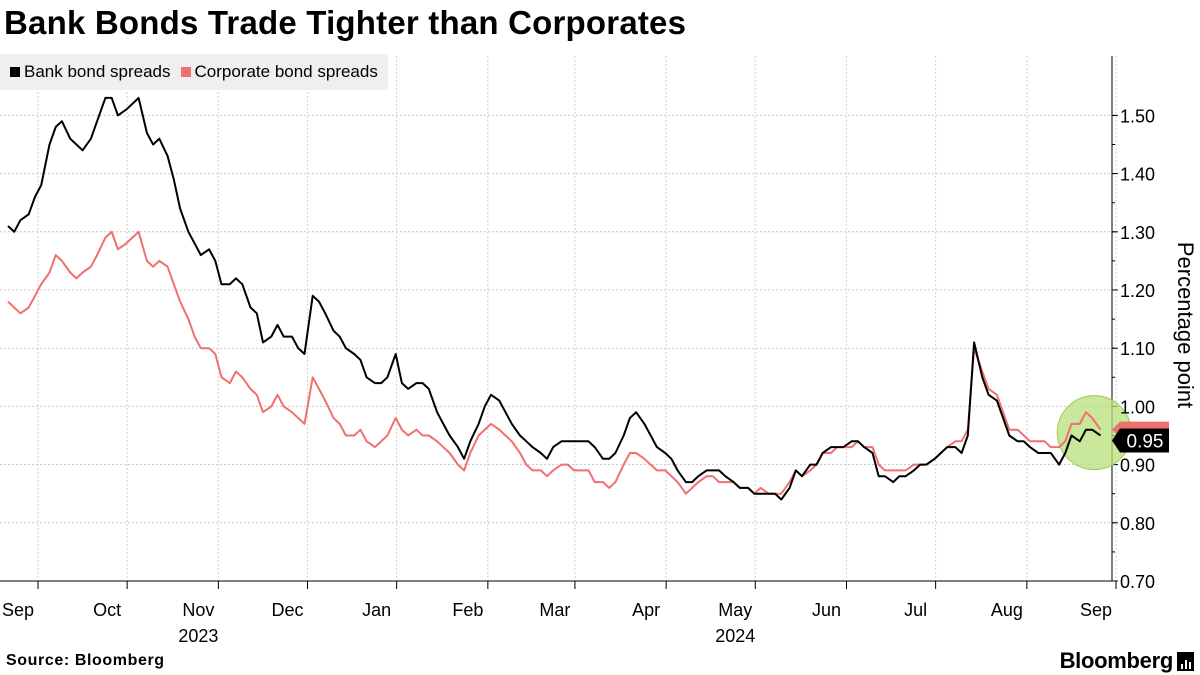 The width and height of the screenshot is (1200, 675). I want to click on last-value-tag-bank, so click(1140, 440).